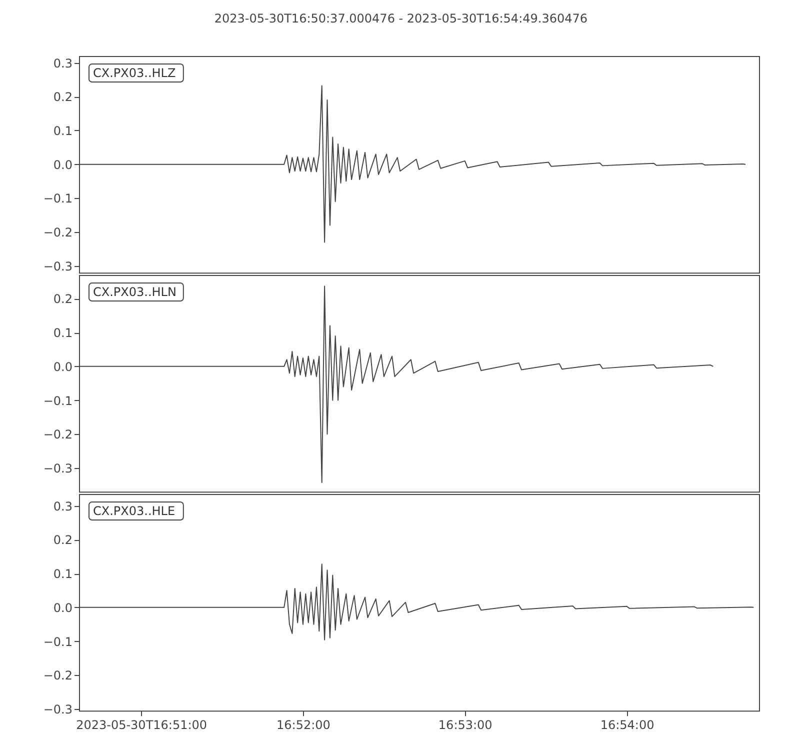 The height and width of the screenshot is (750, 800). What do you see at coordinates (142, 725) in the screenshot?
I see `x-tick-label: 2023-05-30T16:51:00` at bounding box center [142, 725].